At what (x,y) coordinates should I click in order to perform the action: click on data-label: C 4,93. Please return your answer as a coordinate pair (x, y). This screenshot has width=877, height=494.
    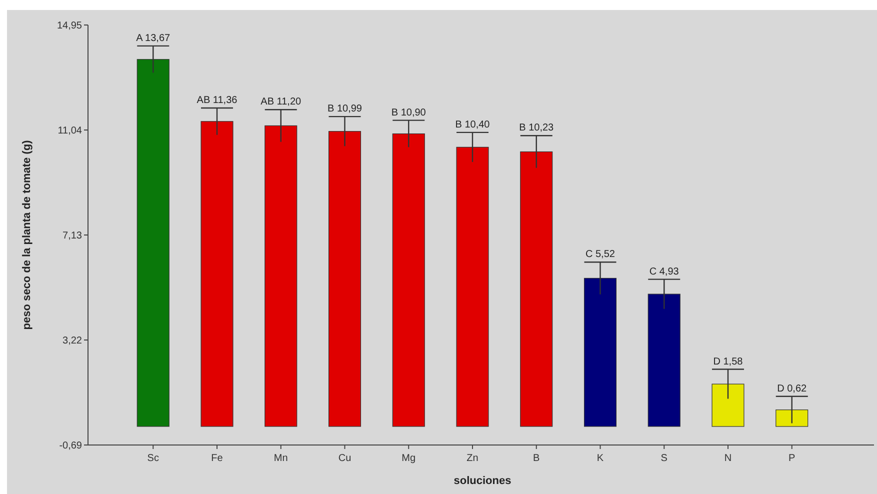
    Looking at the image, I should click on (664, 272).